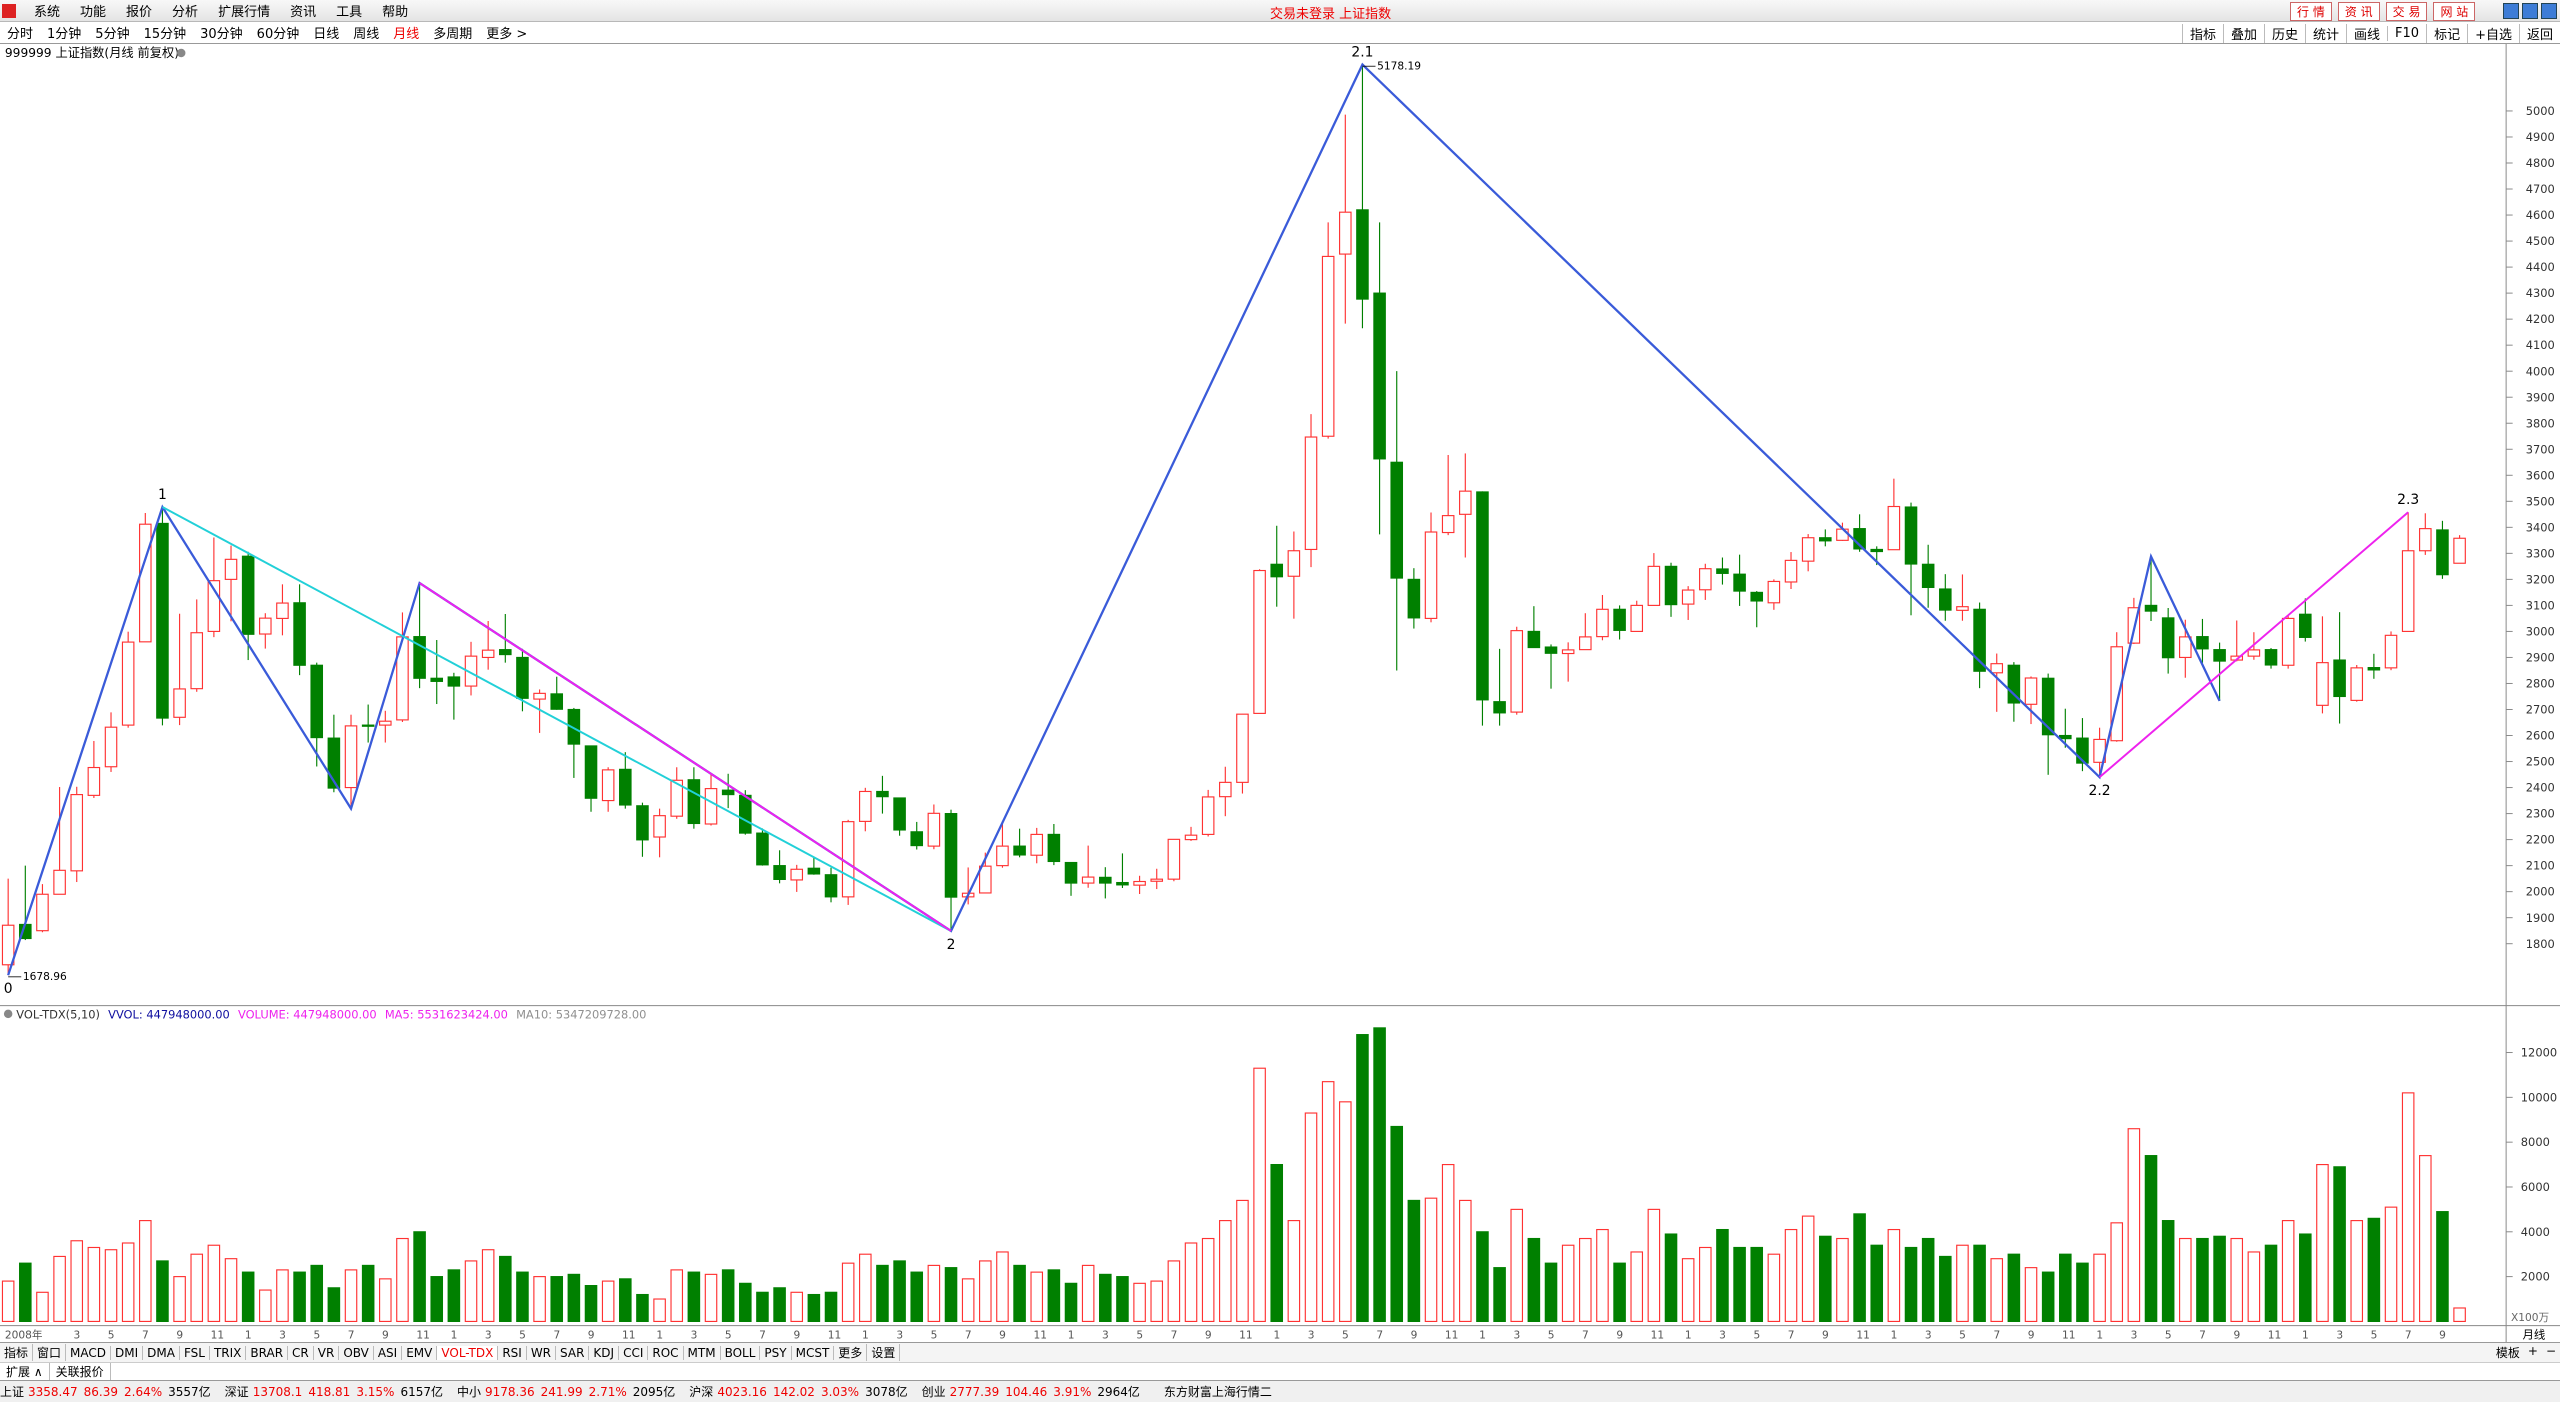  Describe the element at coordinates (2540, 449) in the screenshot. I see `y-tick-label: 3700` at that location.